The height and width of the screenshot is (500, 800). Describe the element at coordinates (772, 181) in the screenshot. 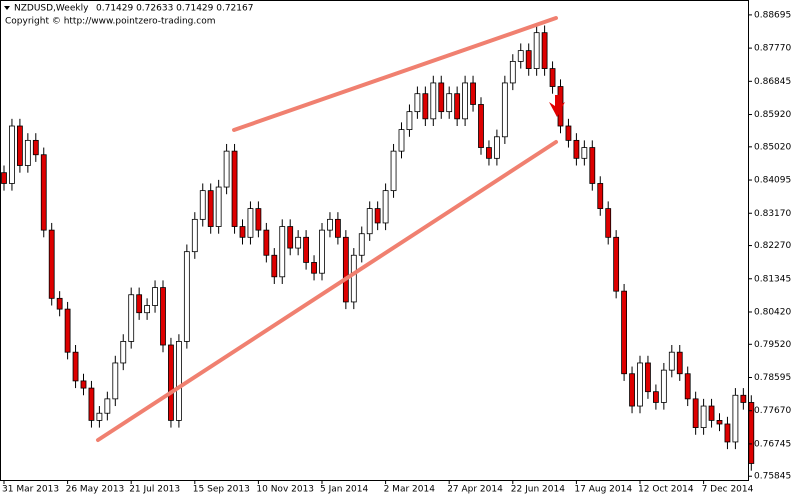

I see `y-tick-label: 0.84095` at that location.